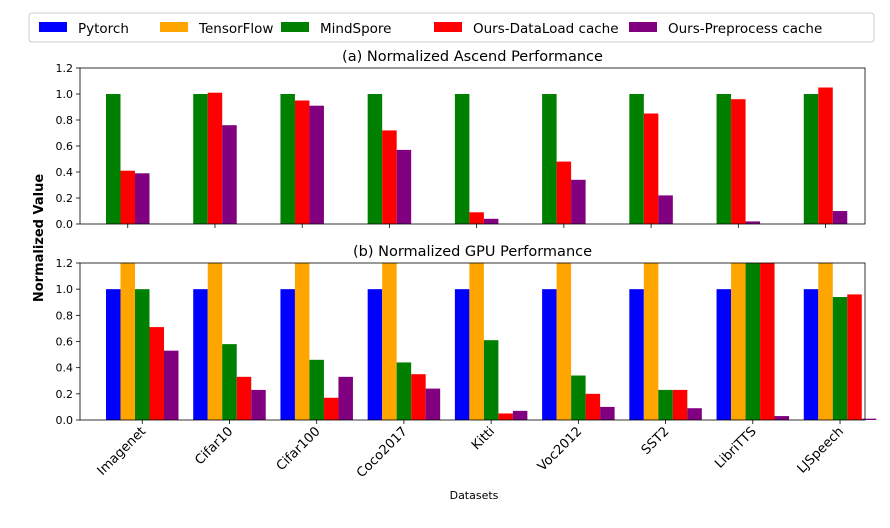 The image size is (890, 528). I want to click on y-tick-label: 1.2, so click(65, 263).